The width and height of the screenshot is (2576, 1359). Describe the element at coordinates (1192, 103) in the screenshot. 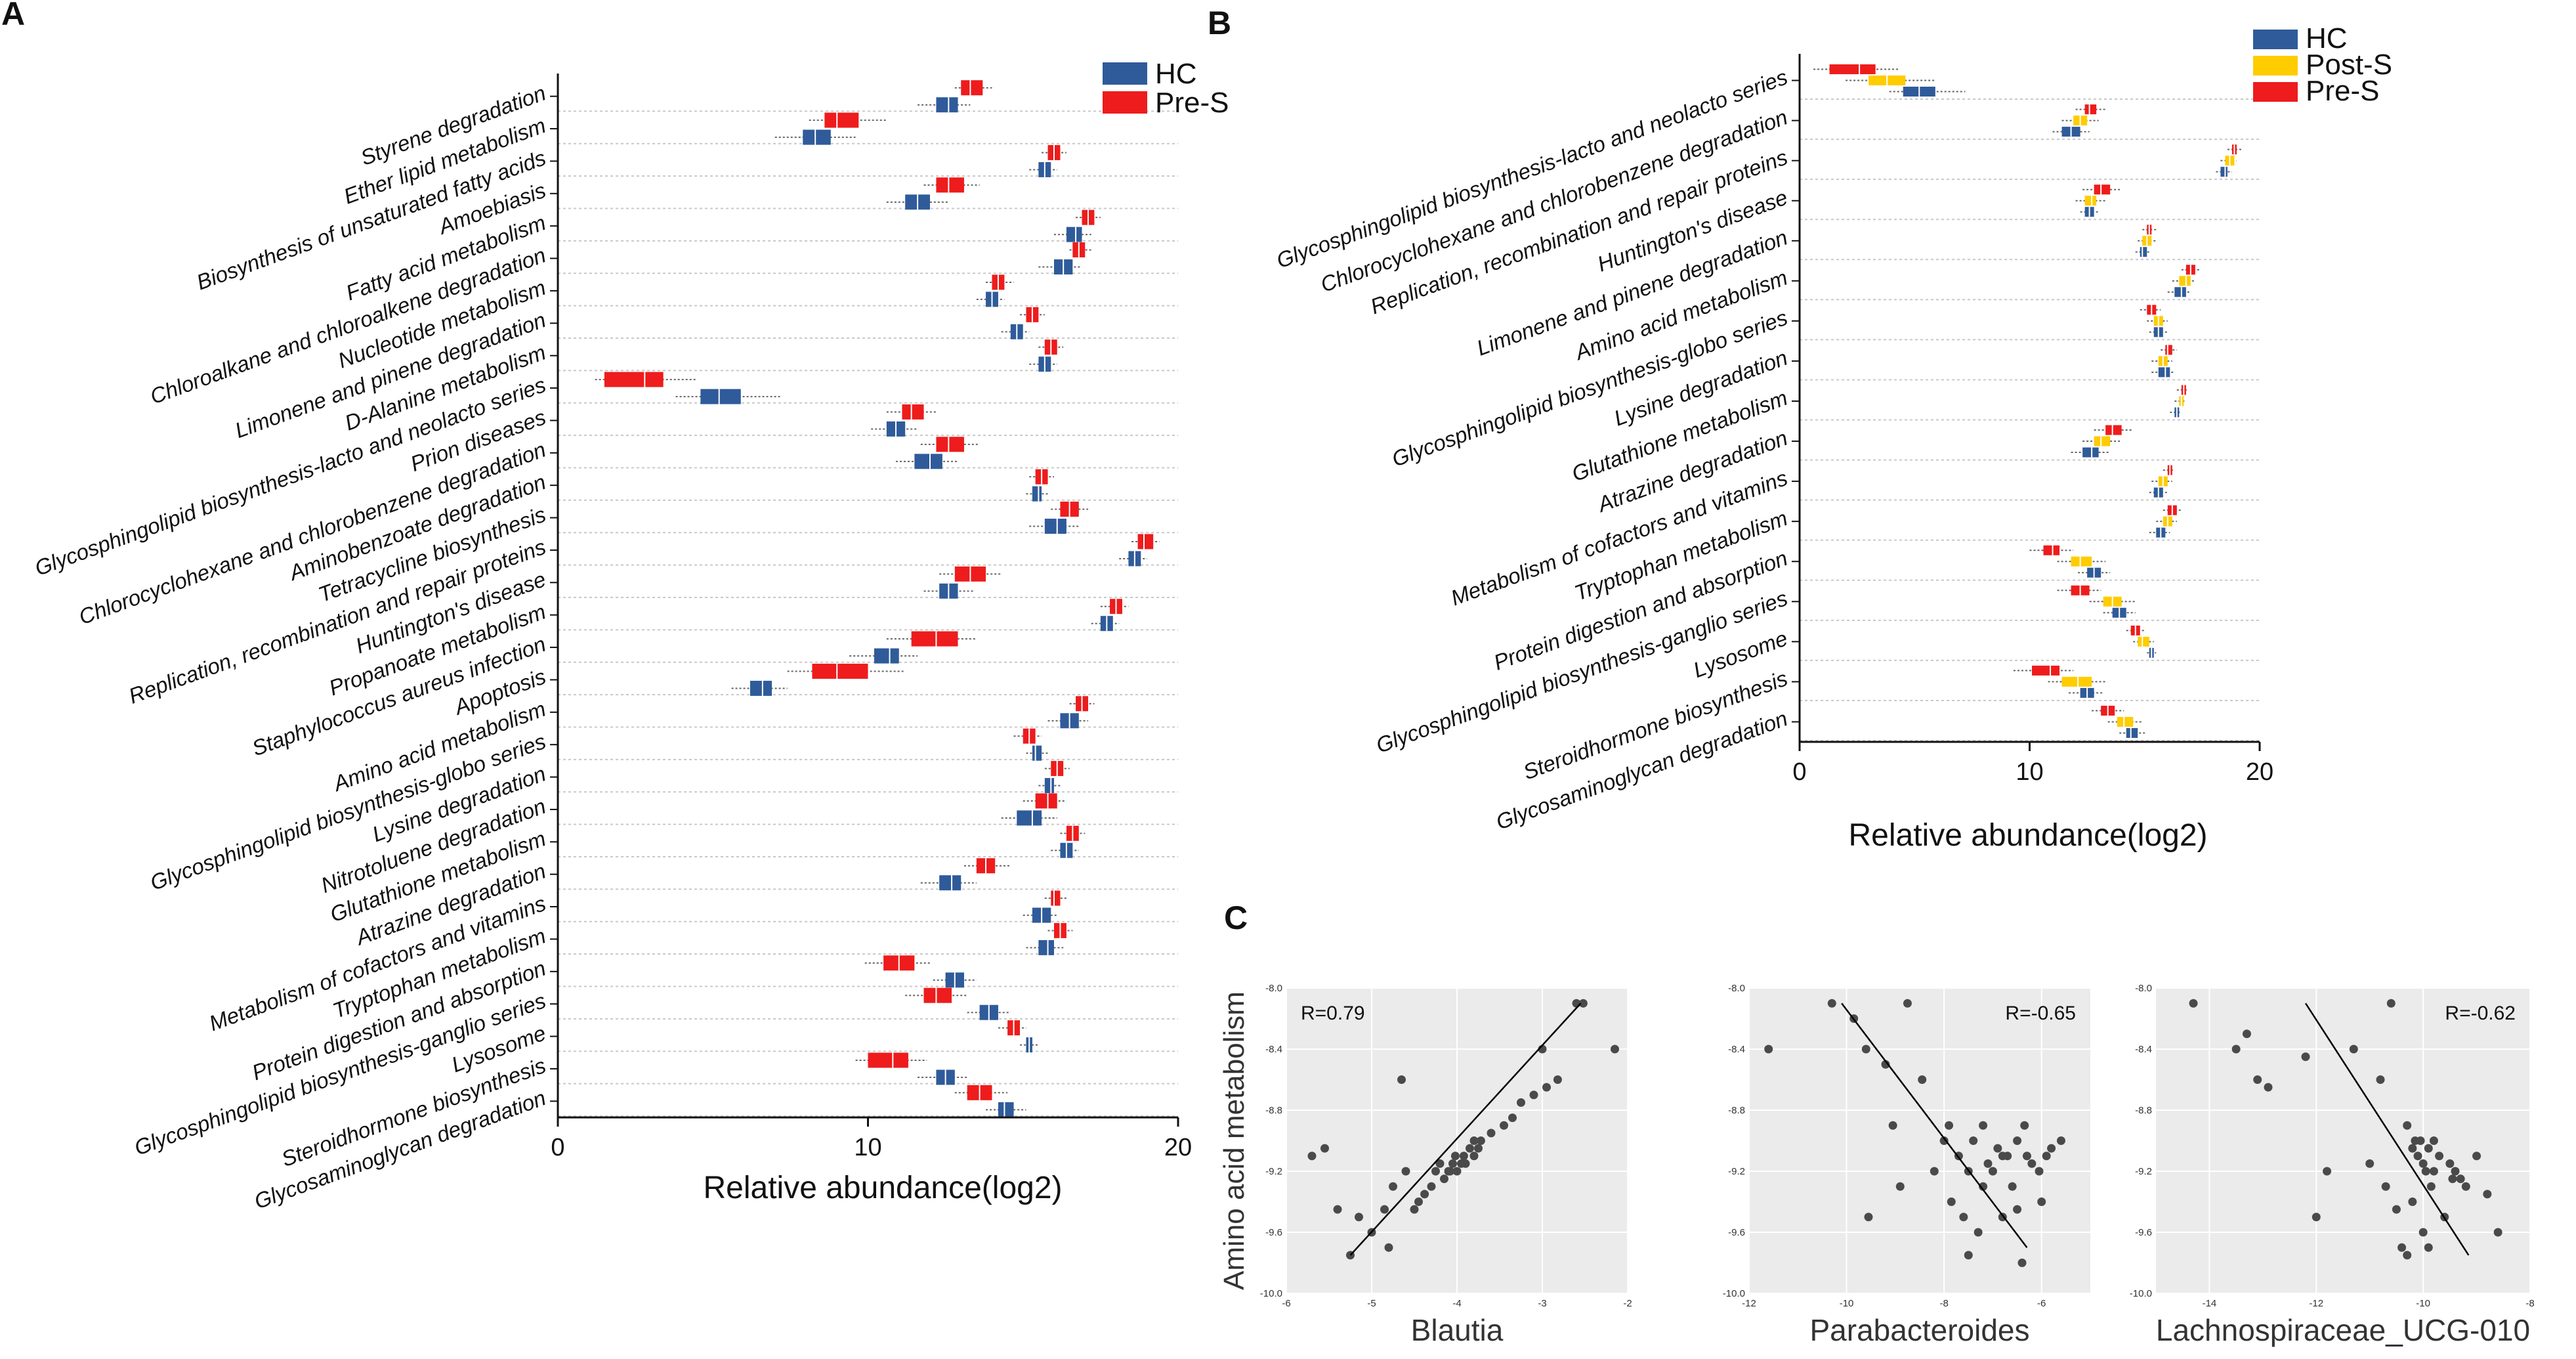

I see `legend-label: Pre-S` at that location.